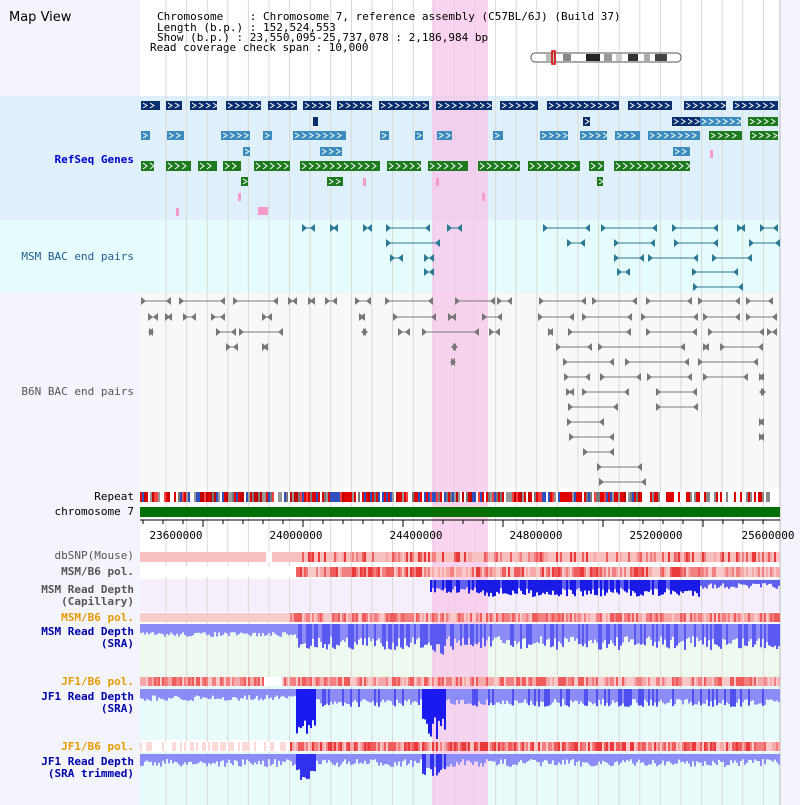 This screenshot has width=800, height=805. Describe the element at coordinates (296, 535) in the screenshot. I see `axis-tick-label: 24000000` at that location.